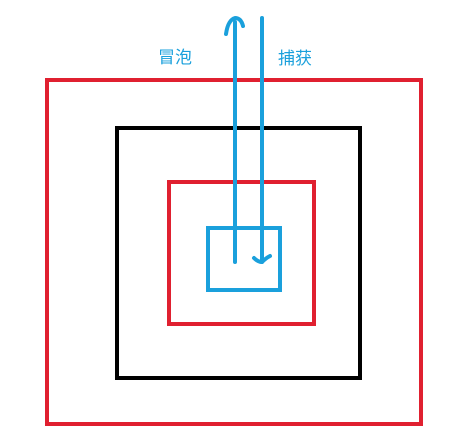 This screenshot has height=441, width=460. Describe the element at coordinates (244, 259) in the screenshot. I see `target-blue-box` at that location.